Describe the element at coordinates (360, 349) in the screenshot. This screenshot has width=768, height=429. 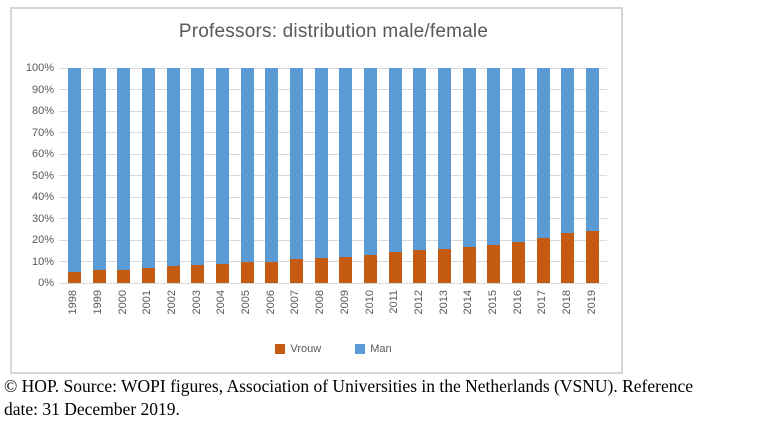
I see `legend-swatch-man` at that location.